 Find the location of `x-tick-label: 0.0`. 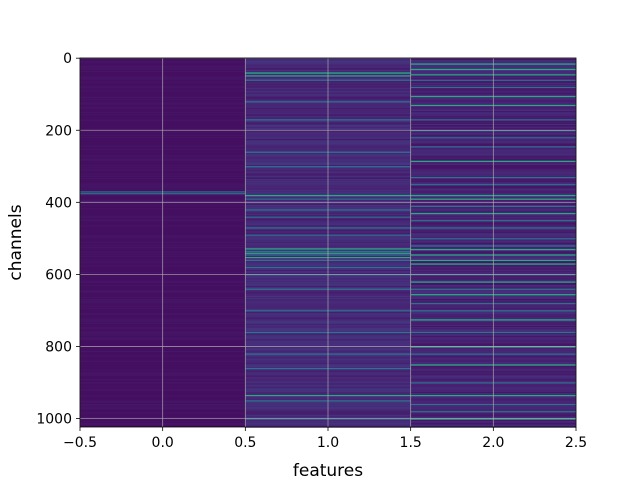

x-tick-label: 0.0 is located at coordinates (163, 443).